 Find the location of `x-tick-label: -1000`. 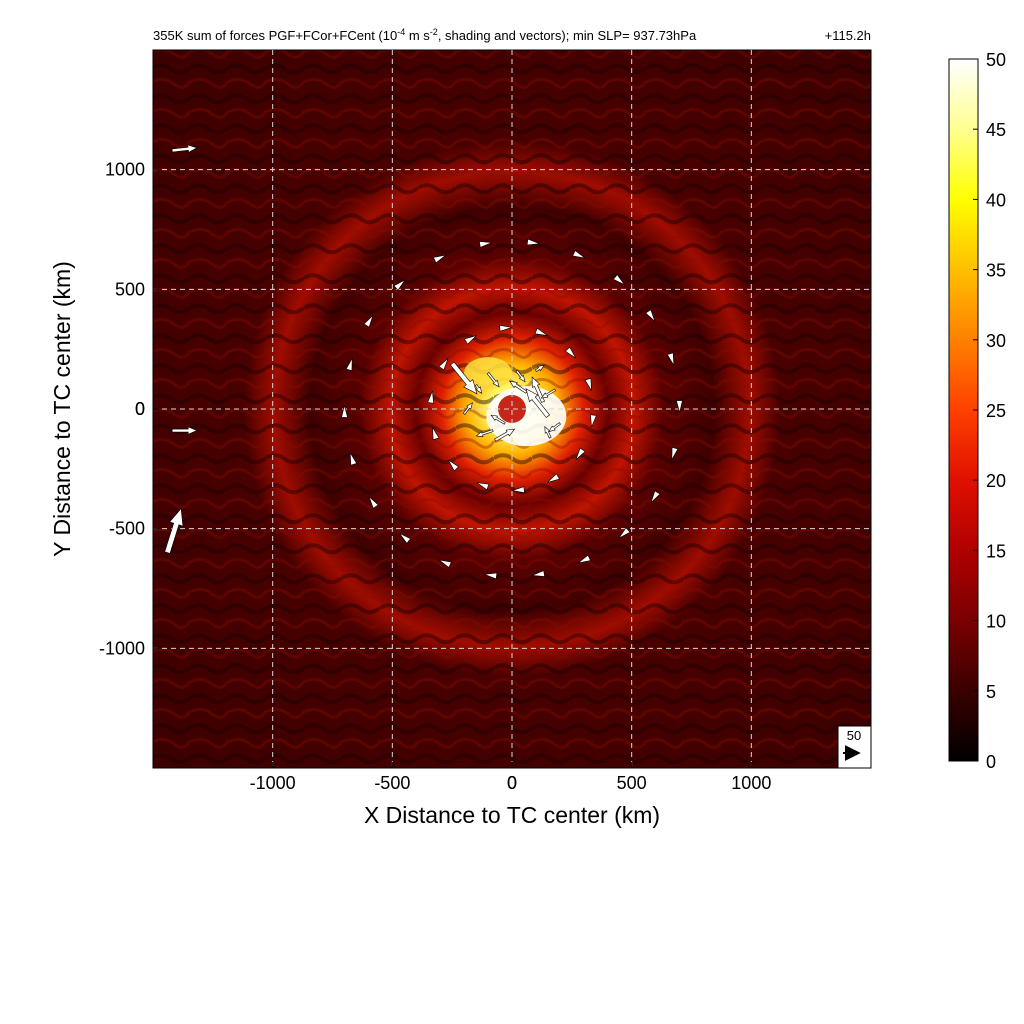

x-tick-label: -1000 is located at coordinates (273, 783).